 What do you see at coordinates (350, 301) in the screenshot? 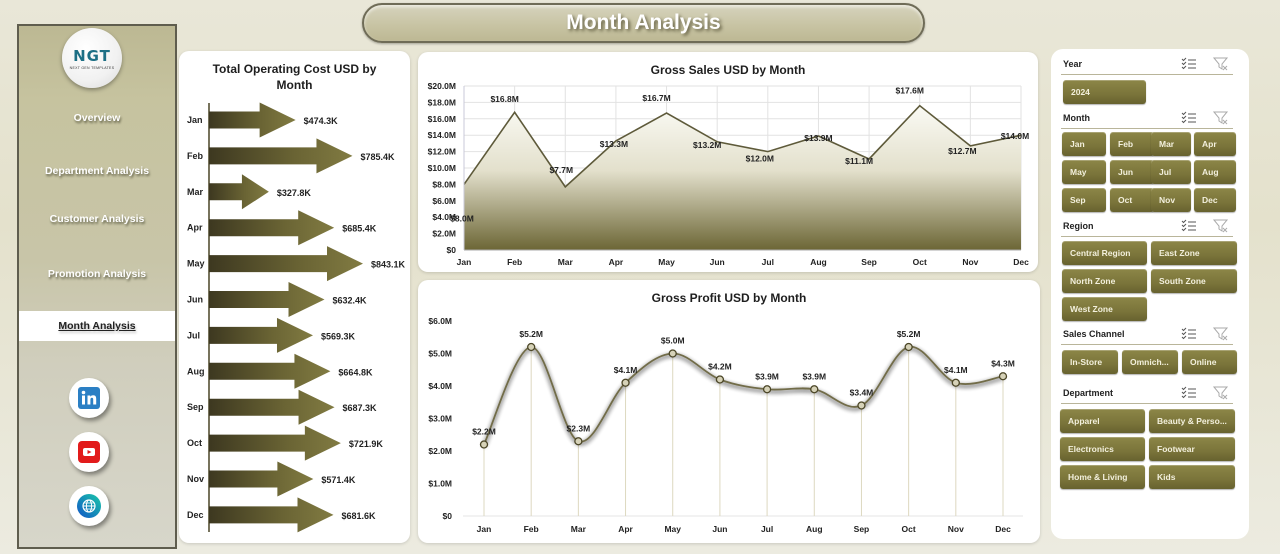
I see `value-label: $632.4K` at bounding box center [350, 301].